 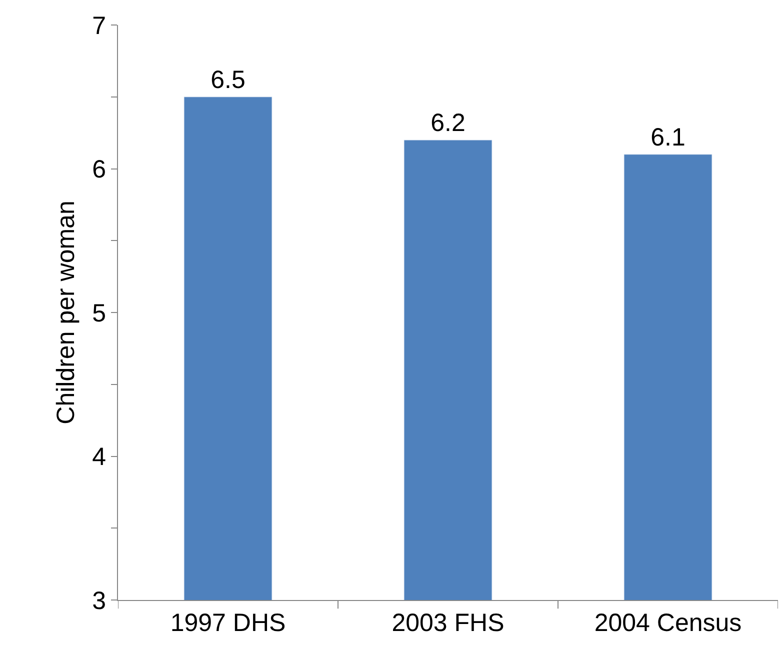 I want to click on y-tick-label: 3, so click(x=99, y=600).